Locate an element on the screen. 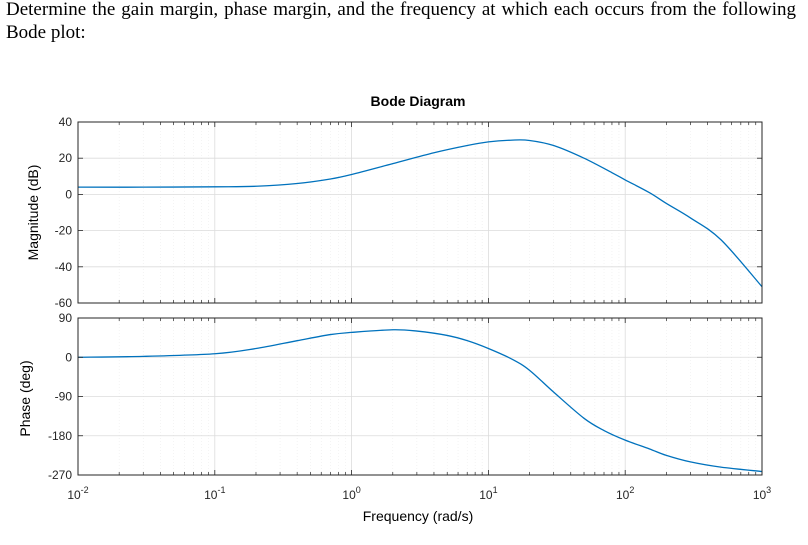 The image size is (808, 545). x-tick-label: 10⁻¹ is located at coordinates (214, 493).